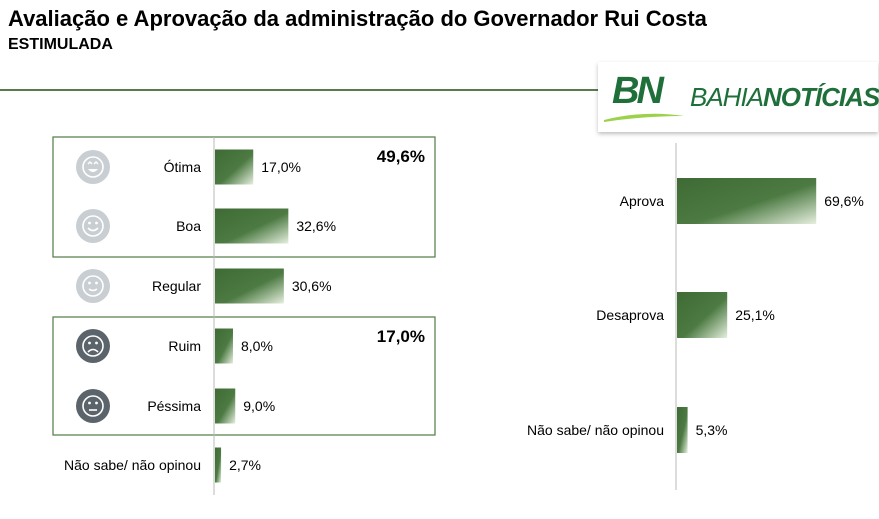  I want to click on value-label-regular: 30,6%, so click(312, 286).